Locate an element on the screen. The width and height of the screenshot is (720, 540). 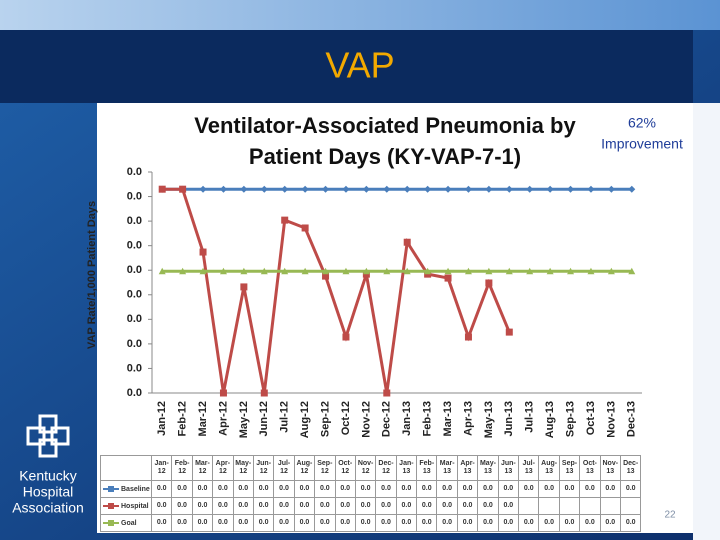
chart-title: Patient Days (KY-VAP-7-1) is located at coordinates (385, 156).